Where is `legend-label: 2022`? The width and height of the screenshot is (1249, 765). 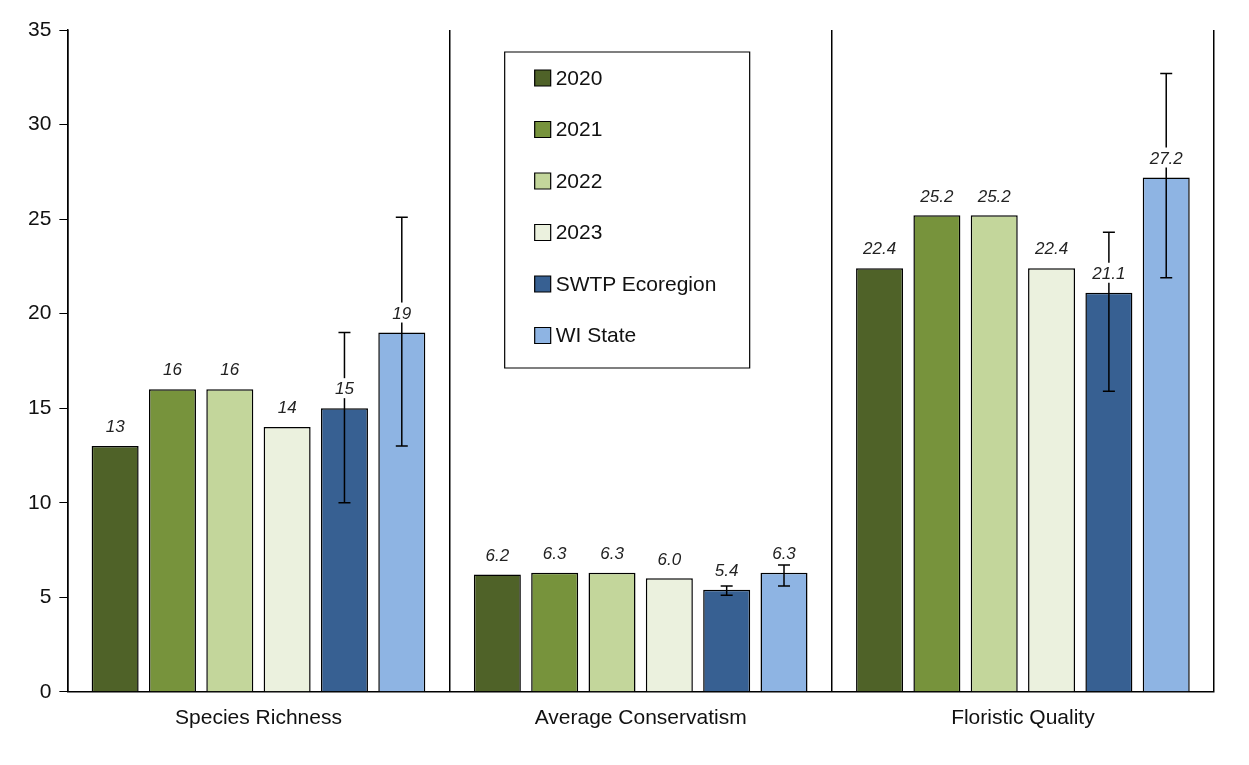
legend-label: 2022 is located at coordinates (579, 180).